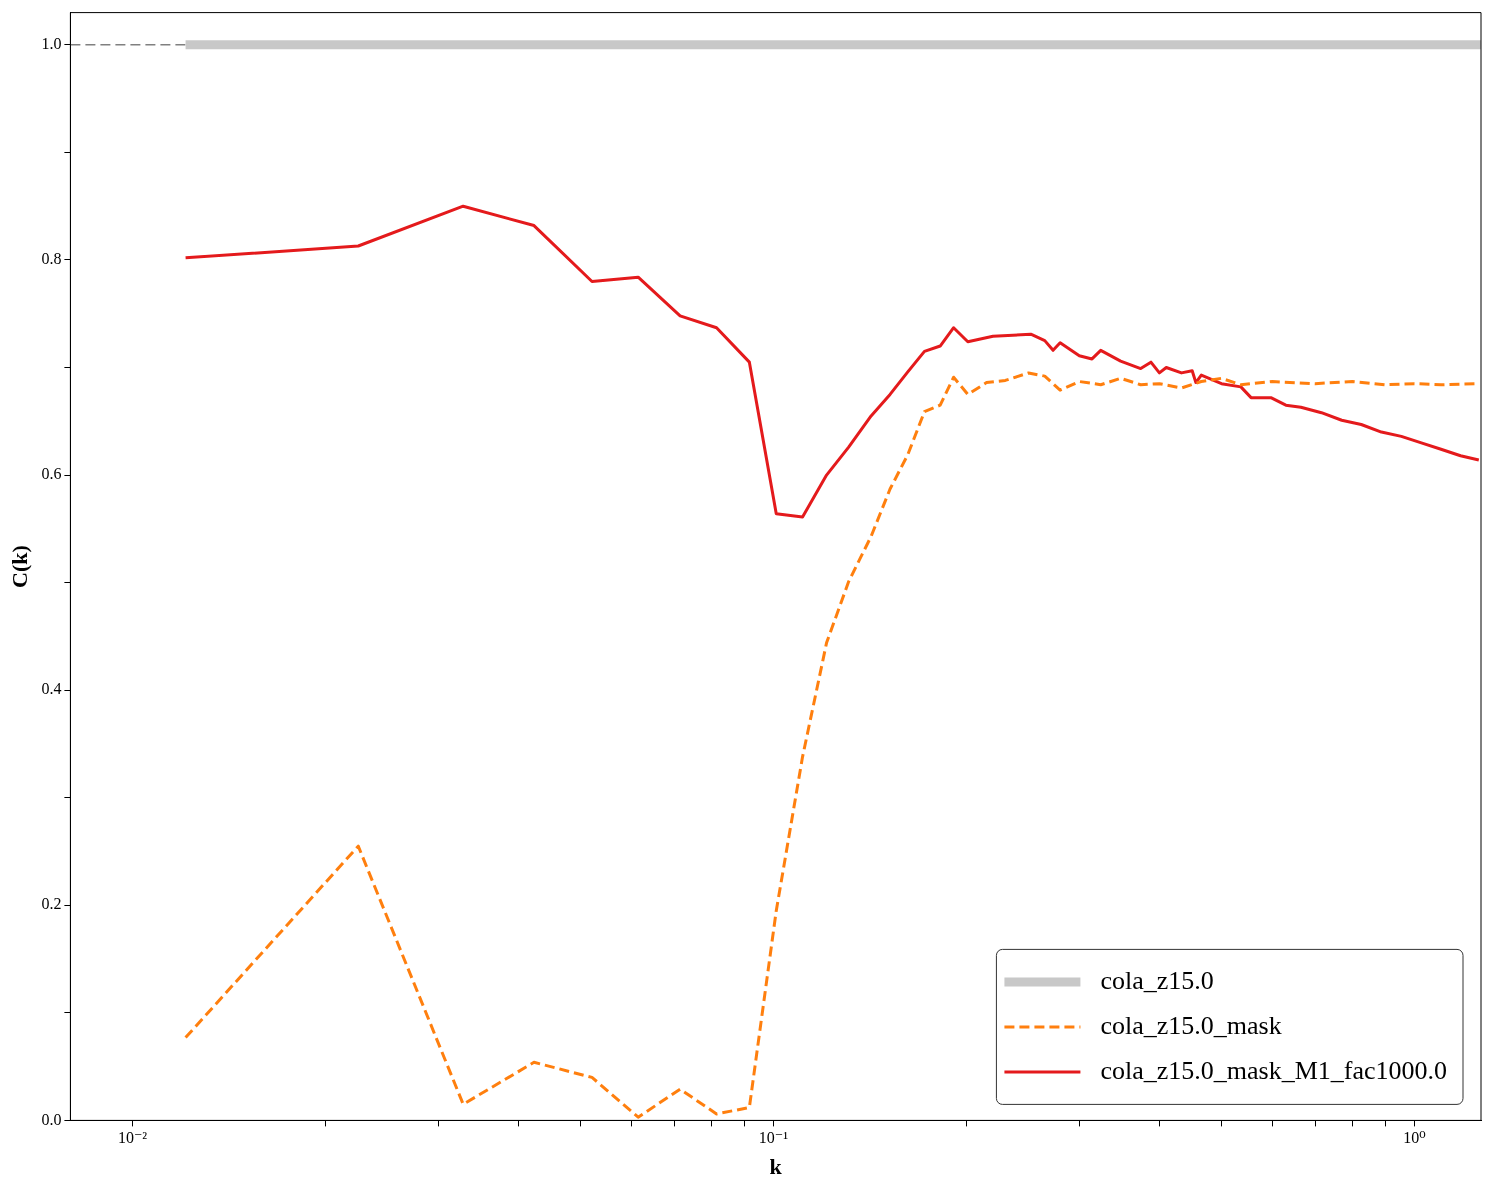 The width and height of the screenshot is (1489, 1190). I want to click on y-tick-label: 0.2, so click(51, 904).